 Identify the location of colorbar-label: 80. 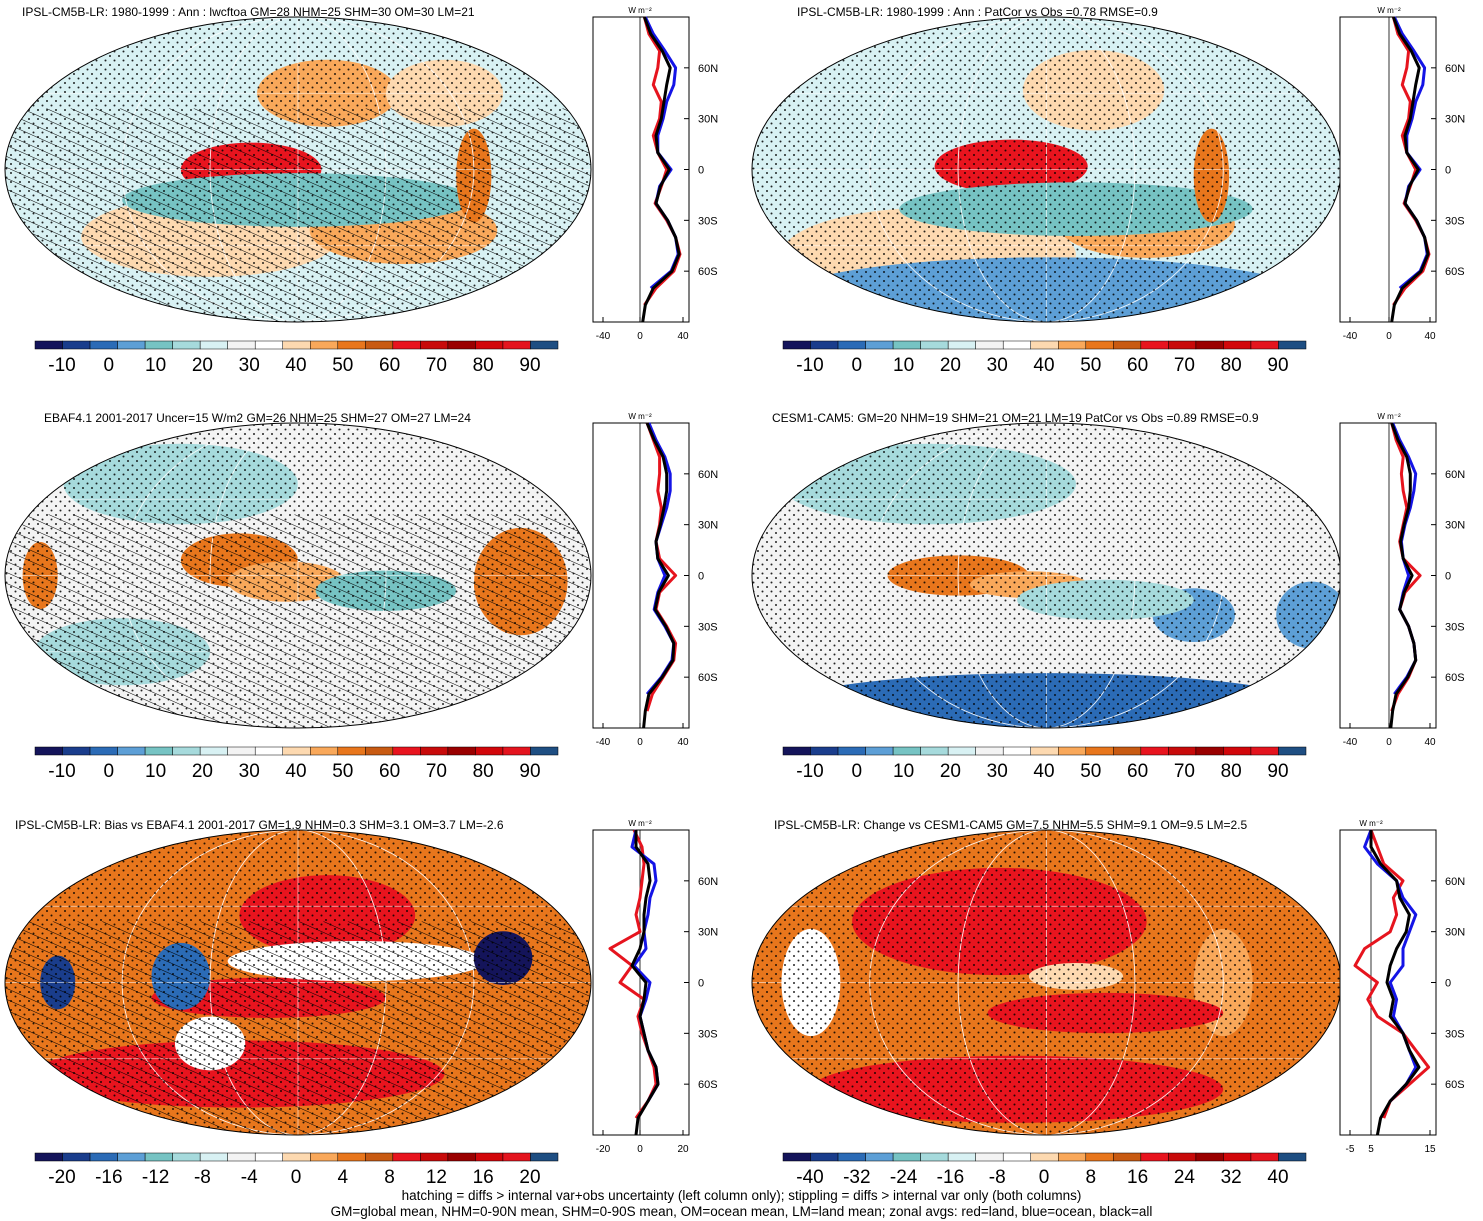
(483, 771).